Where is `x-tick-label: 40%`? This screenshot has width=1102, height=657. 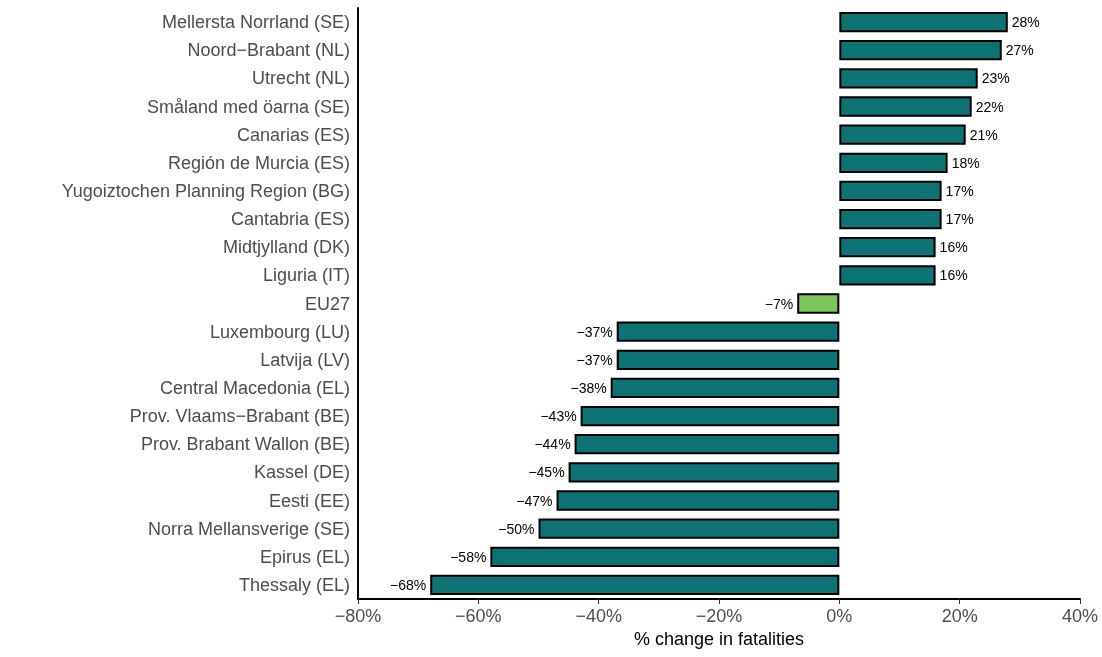
x-tick-label: 40% is located at coordinates (1080, 616).